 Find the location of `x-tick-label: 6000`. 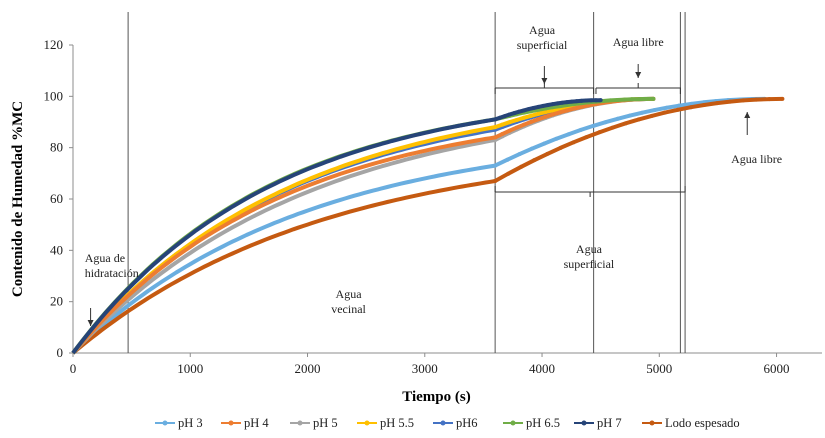

x-tick-label: 6000 is located at coordinates (777, 368).